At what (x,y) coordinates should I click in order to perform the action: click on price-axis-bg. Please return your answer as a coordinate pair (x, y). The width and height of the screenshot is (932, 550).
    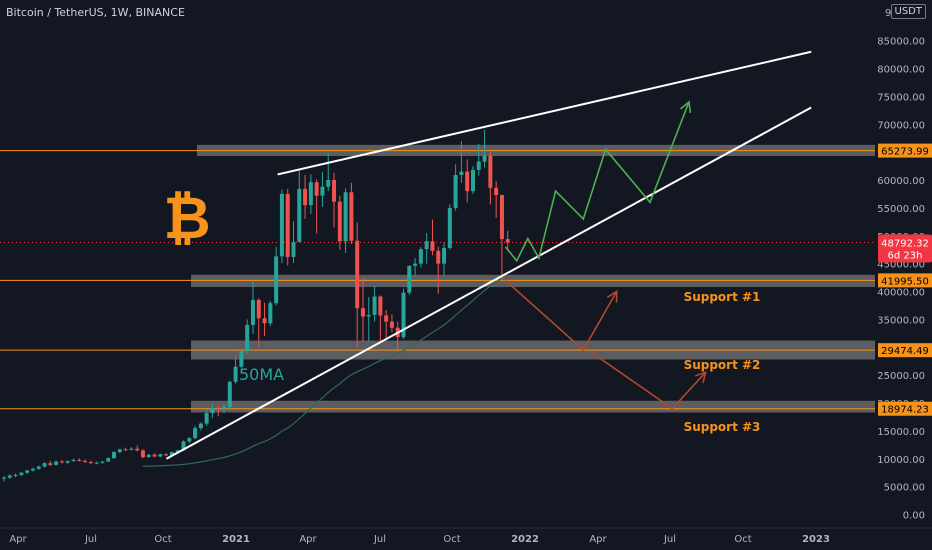
    Looking at the image, I should click on (904, 264).